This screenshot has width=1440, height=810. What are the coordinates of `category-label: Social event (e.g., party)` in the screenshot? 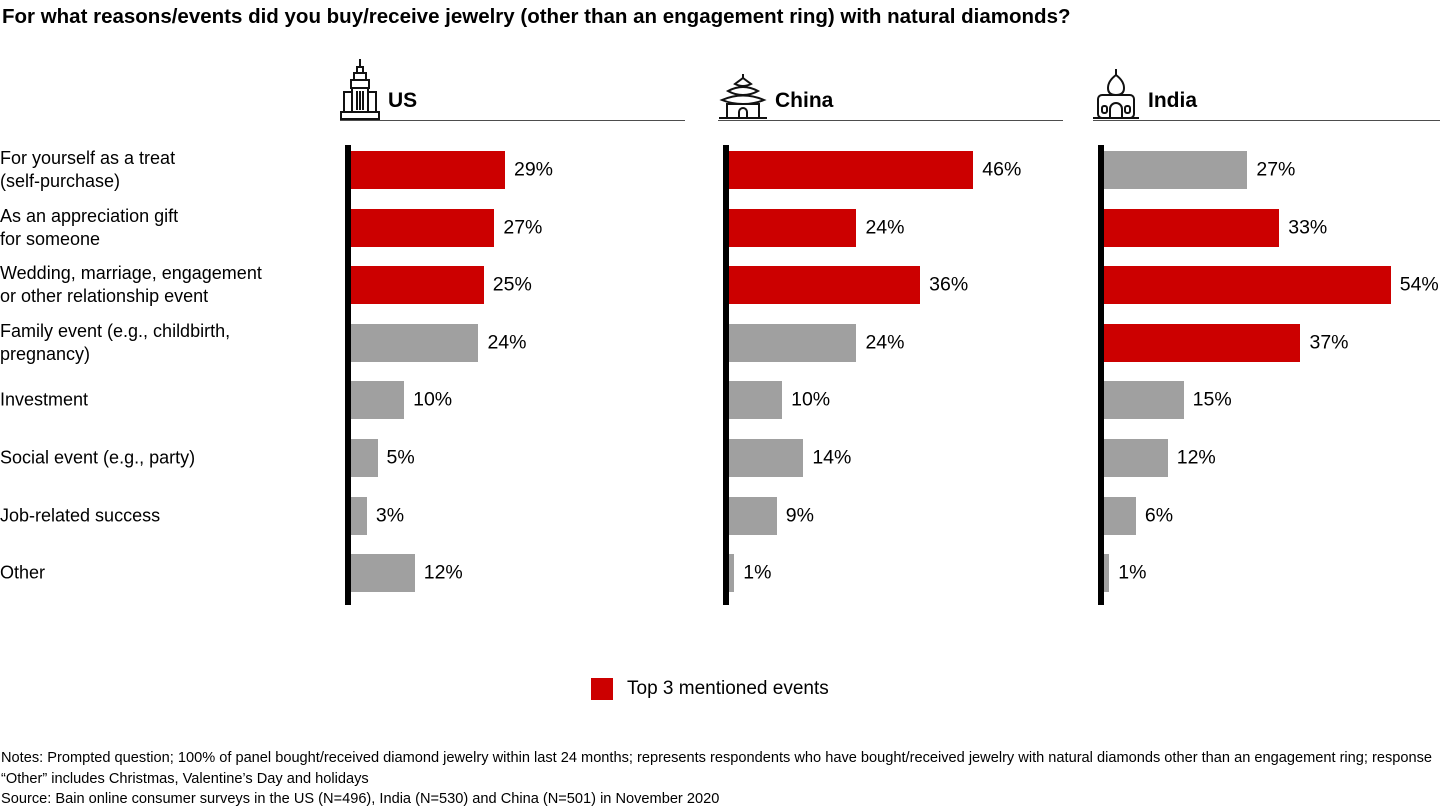 It's located at (98, 457).